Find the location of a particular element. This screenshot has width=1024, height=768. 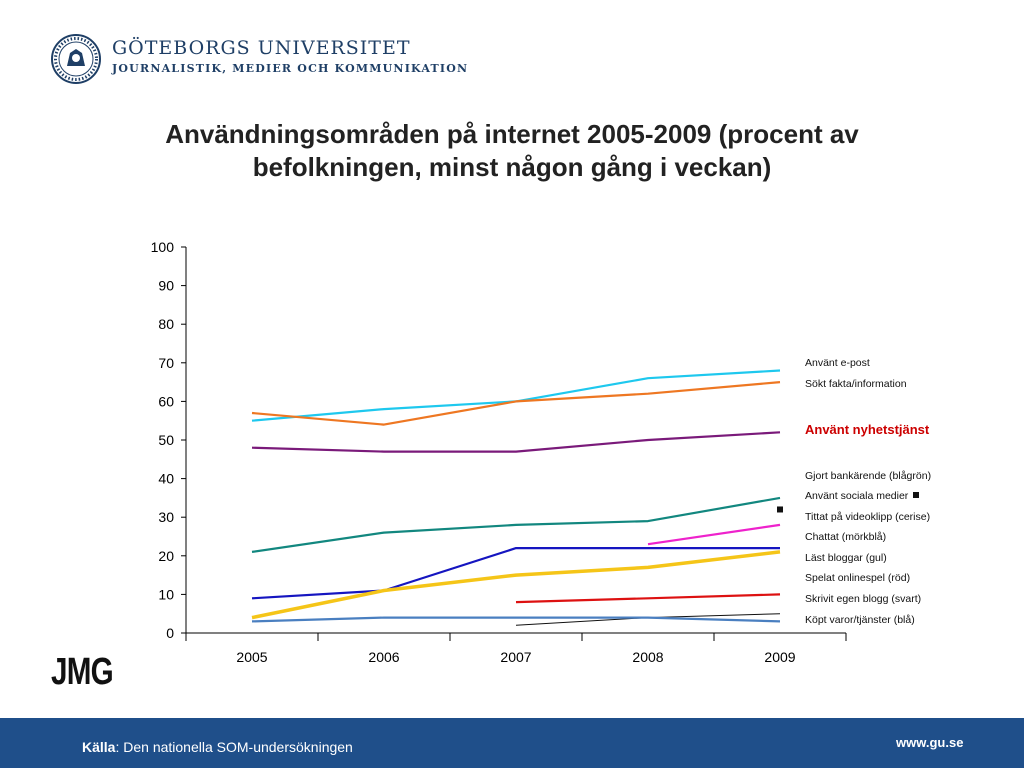

y-tick-label-6: 60 is located at coordinates (166, 401).